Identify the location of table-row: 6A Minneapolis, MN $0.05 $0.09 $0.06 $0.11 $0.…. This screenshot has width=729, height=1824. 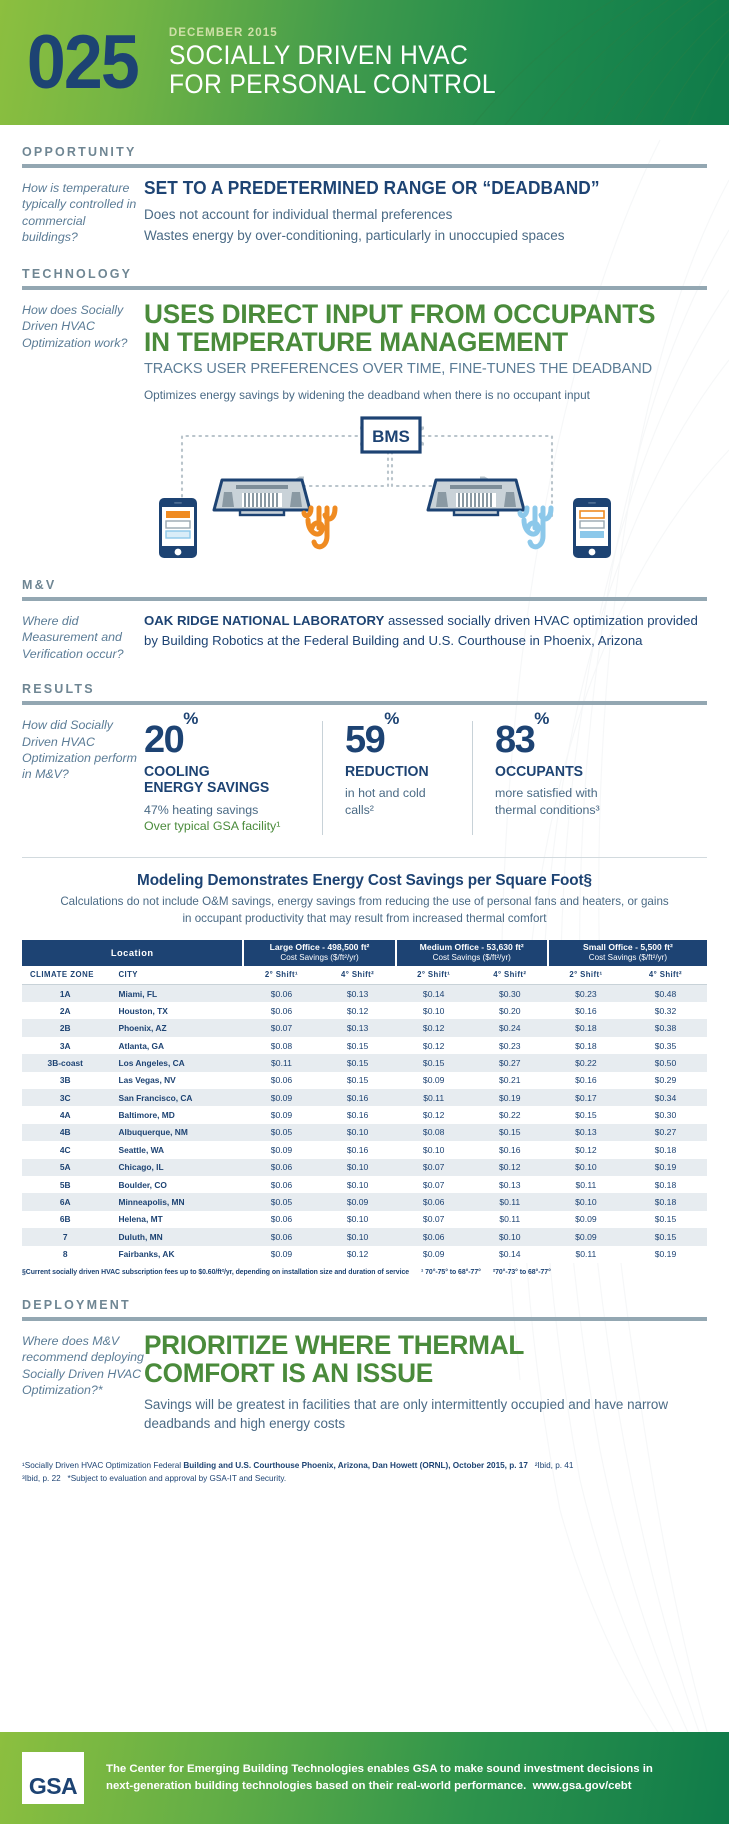
(364, 1202).